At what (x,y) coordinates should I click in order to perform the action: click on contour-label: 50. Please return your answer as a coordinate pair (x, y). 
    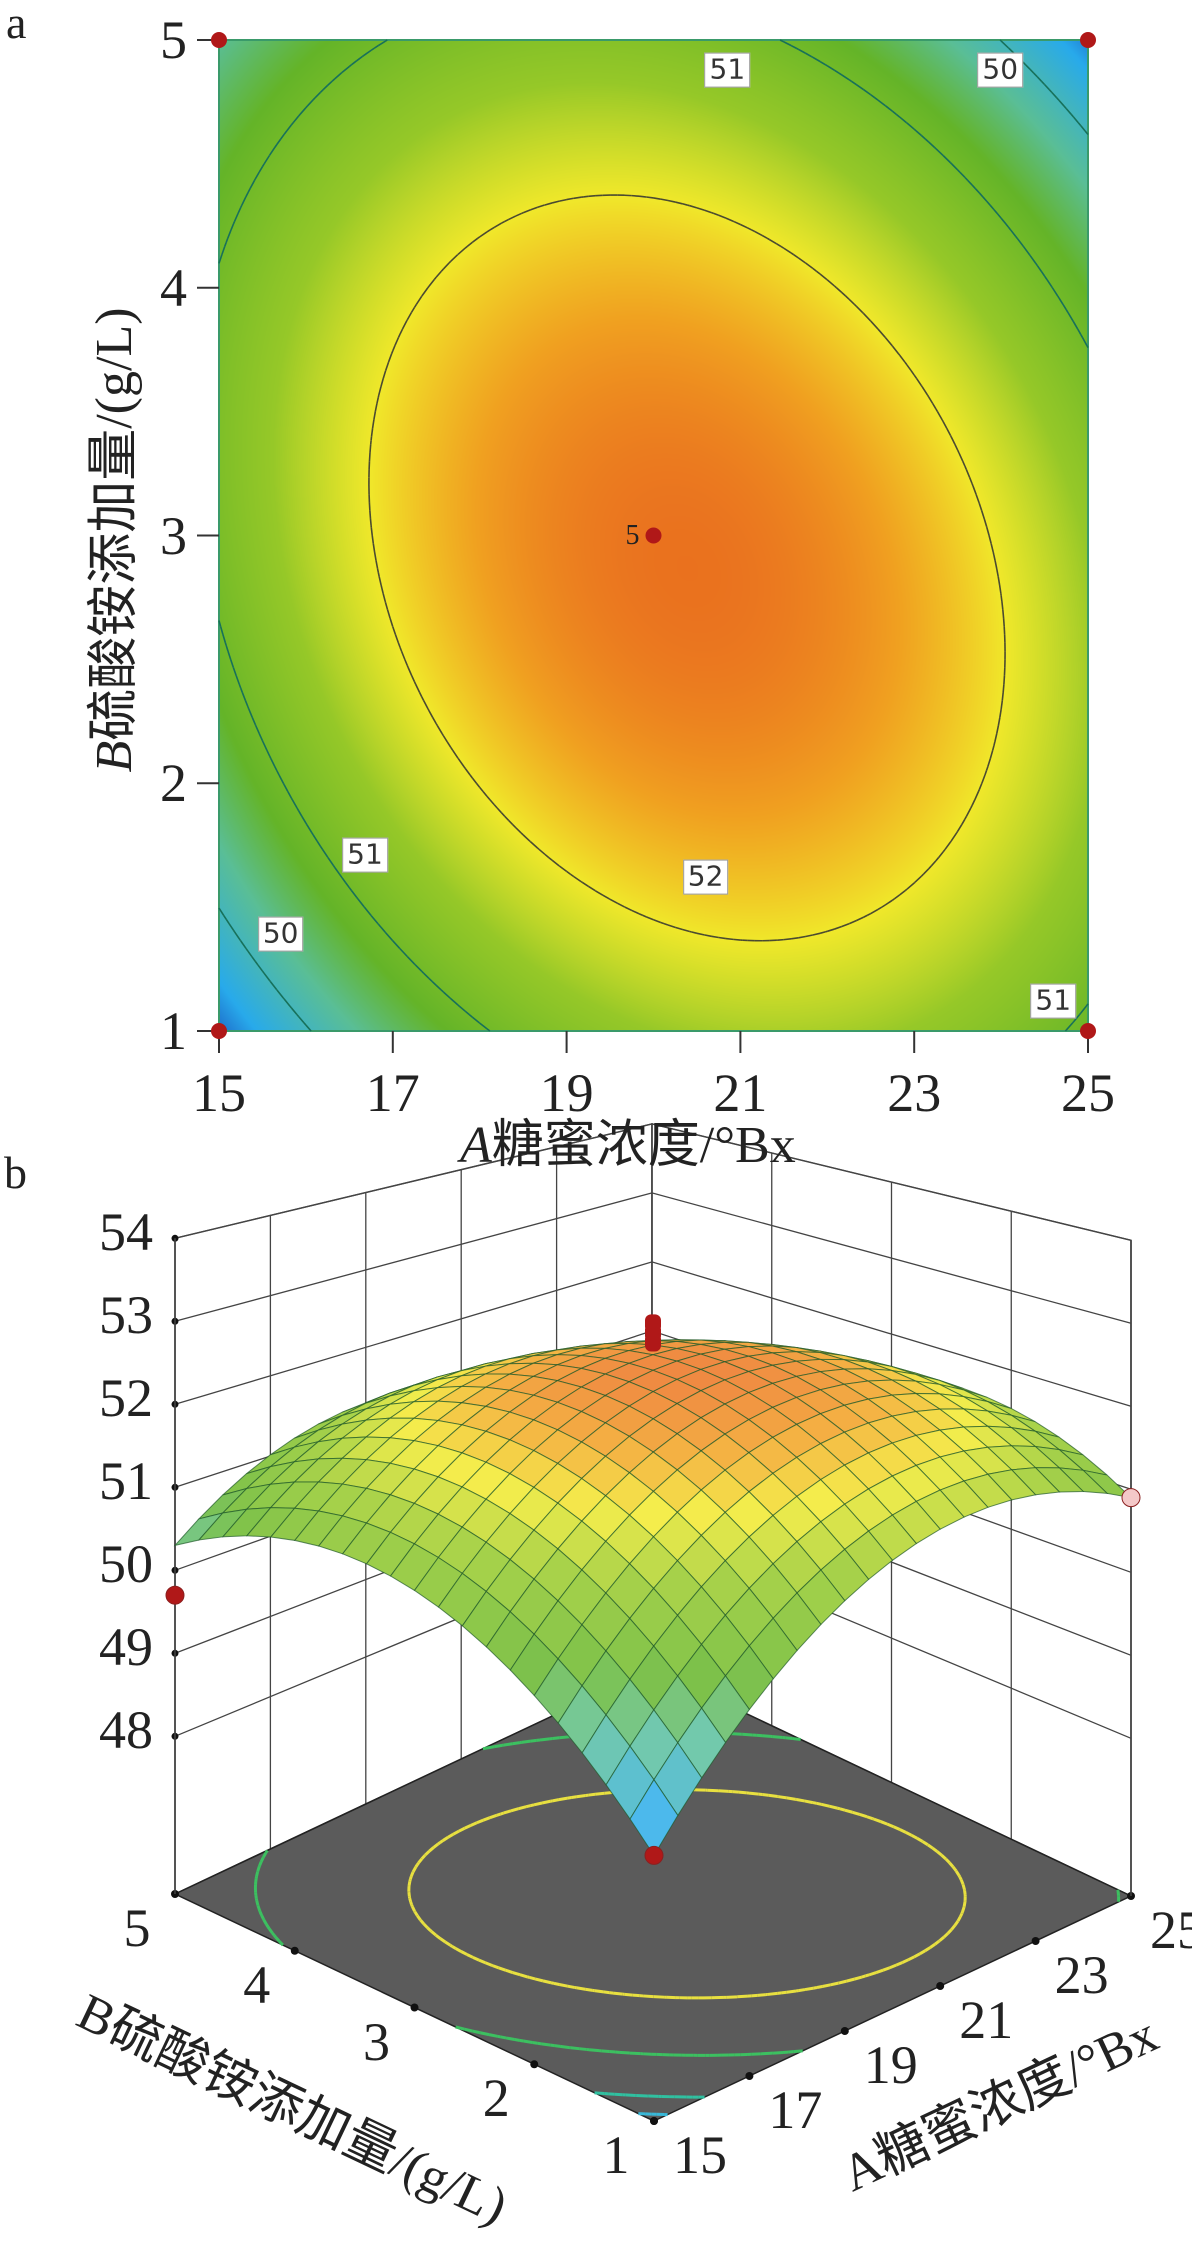
    Looking at the image, I should click on (1000, 70).